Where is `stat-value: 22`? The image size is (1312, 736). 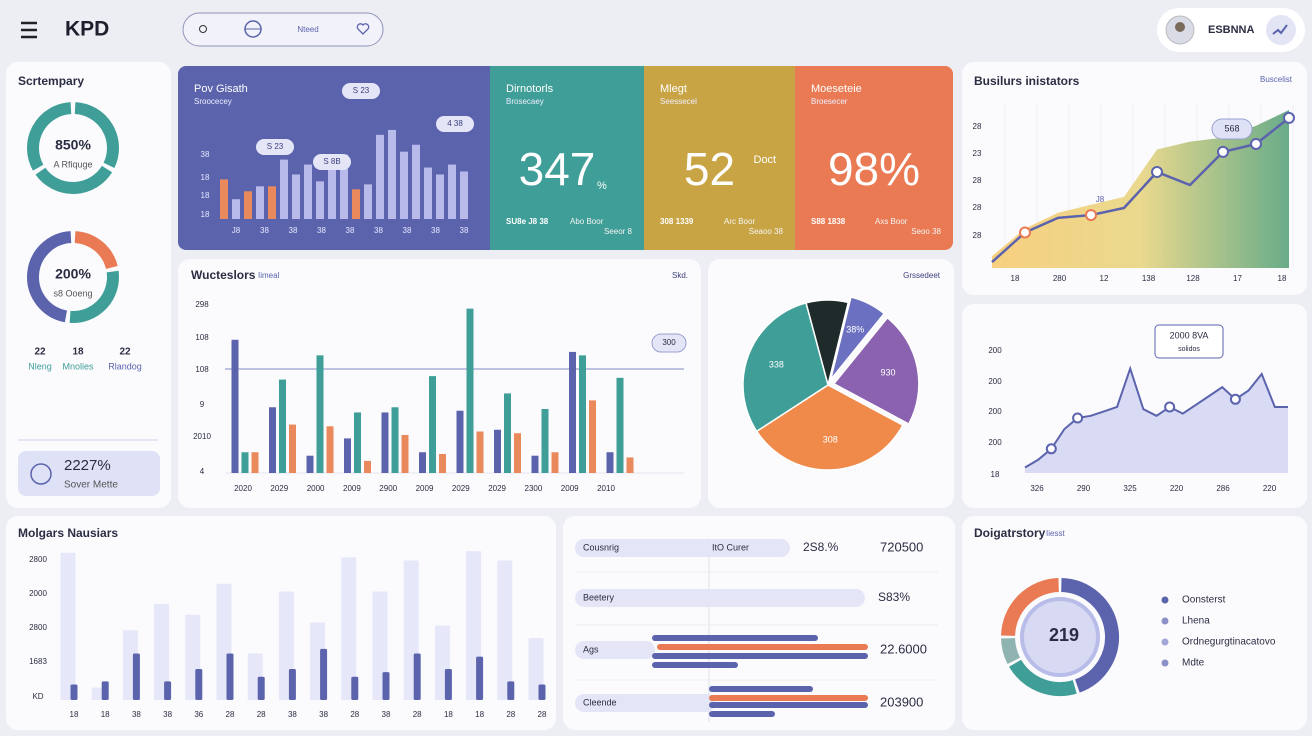
stat-value: 22 is located at coordinates (40, 352).